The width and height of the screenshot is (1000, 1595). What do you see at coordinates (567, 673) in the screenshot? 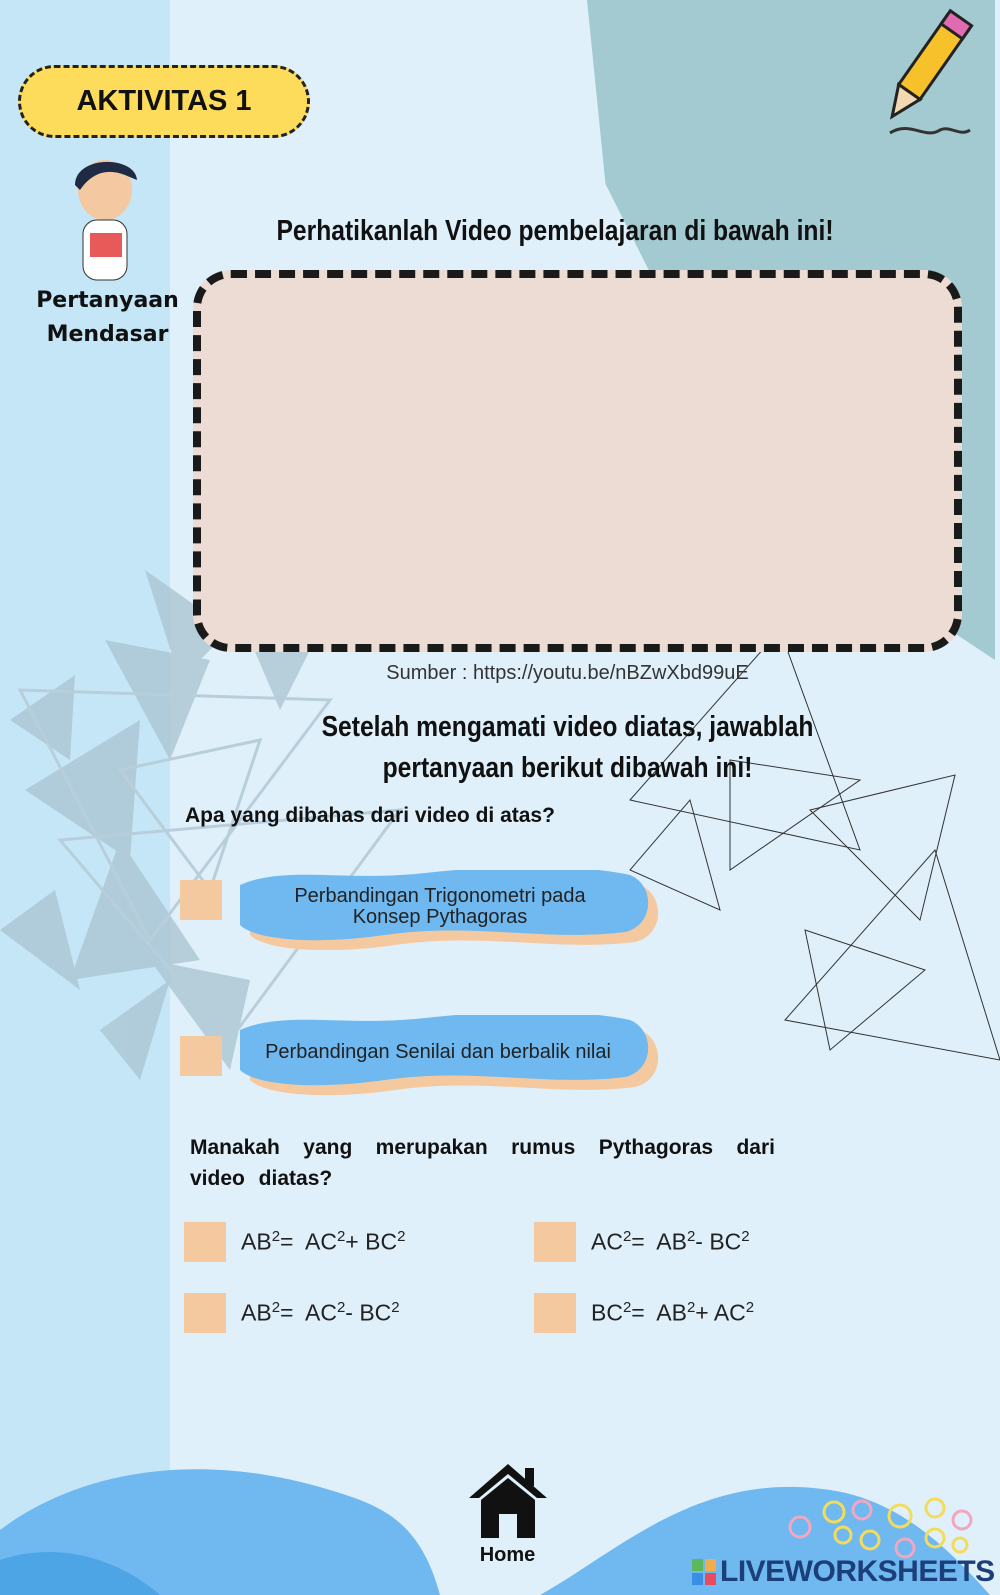
I see `video-source: Sumber : https://youtu.be/nBZwXbd99uE` at bounding box center [567, 673].